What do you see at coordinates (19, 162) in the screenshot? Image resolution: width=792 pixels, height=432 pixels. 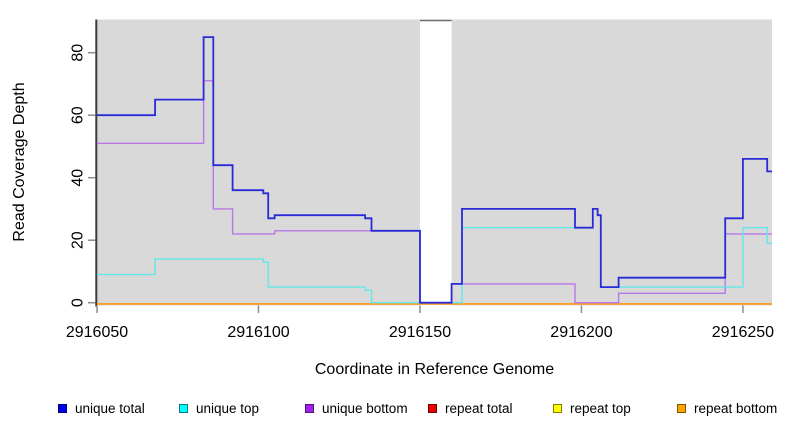 I see `y-axis-title: Read Coverage Depth` at bounding box center [19, 162].